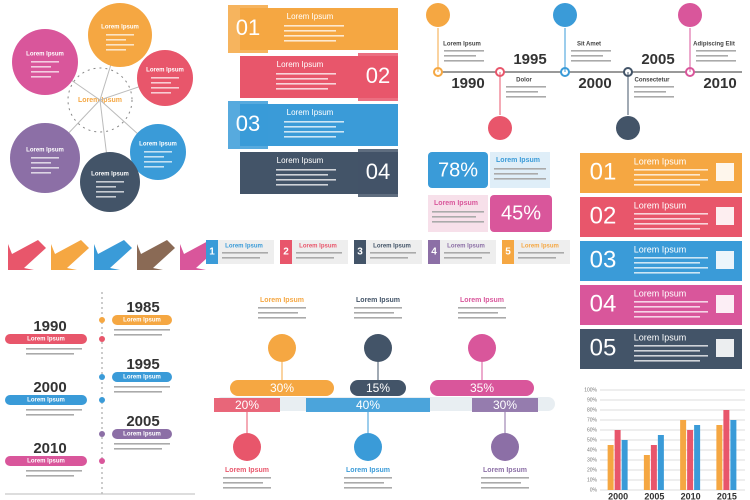 Image resolution: width=750 pixels, height=500 pixels. I want to click on label: 01, so click(603, 171).